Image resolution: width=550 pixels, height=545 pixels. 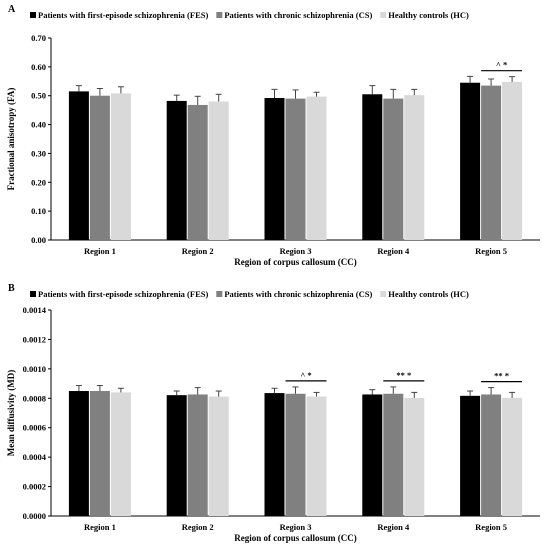 I want to click on y-tick-label: 0.30, so click(x=38, y=153).